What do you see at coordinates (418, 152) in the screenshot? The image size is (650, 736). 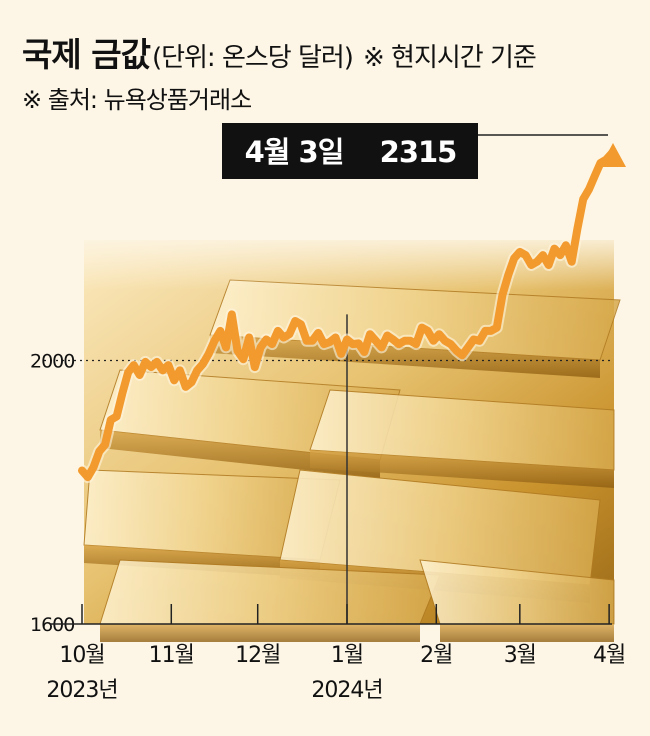 I see `callout-value: 2315` at bounding box center [418, 152].